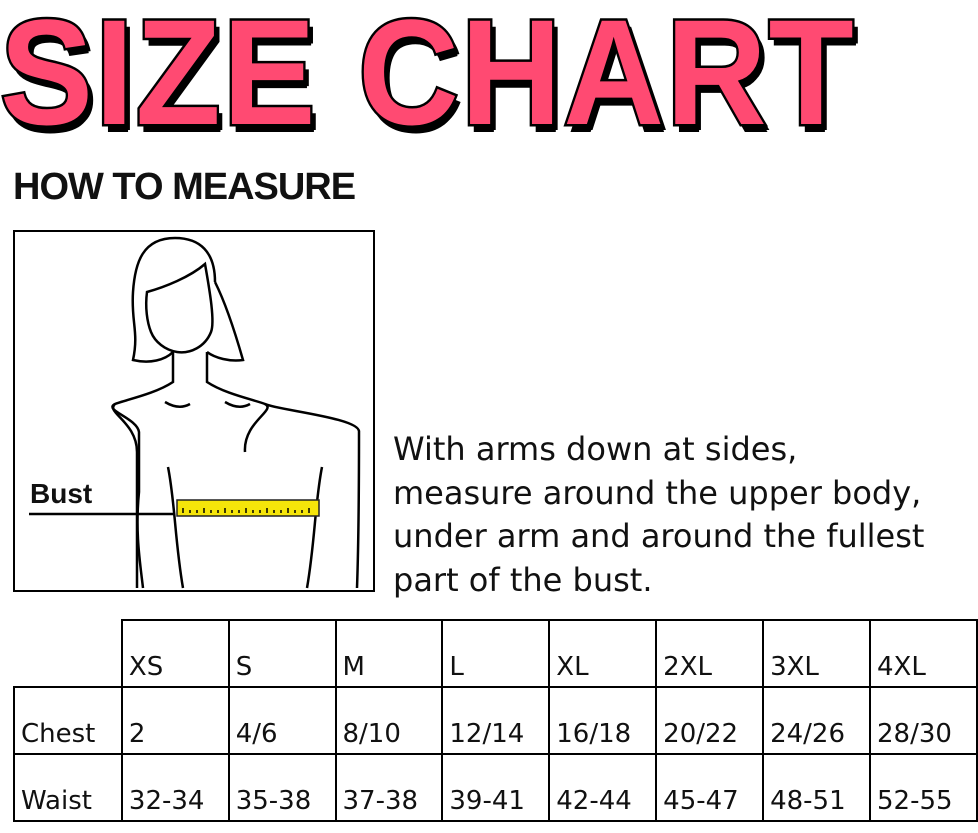 This screenshot has width=978, height=833. What do you see at coordinates (282, 787) in the screenshot?
I see `table-cell: 35-38` at bounding box center [282, 787].